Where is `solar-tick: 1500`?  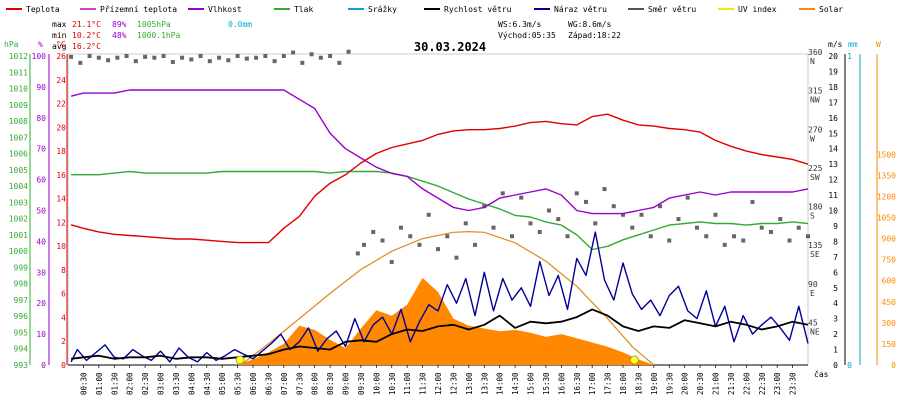 solar-tick: 1500 is located at coordinates (886, 154).